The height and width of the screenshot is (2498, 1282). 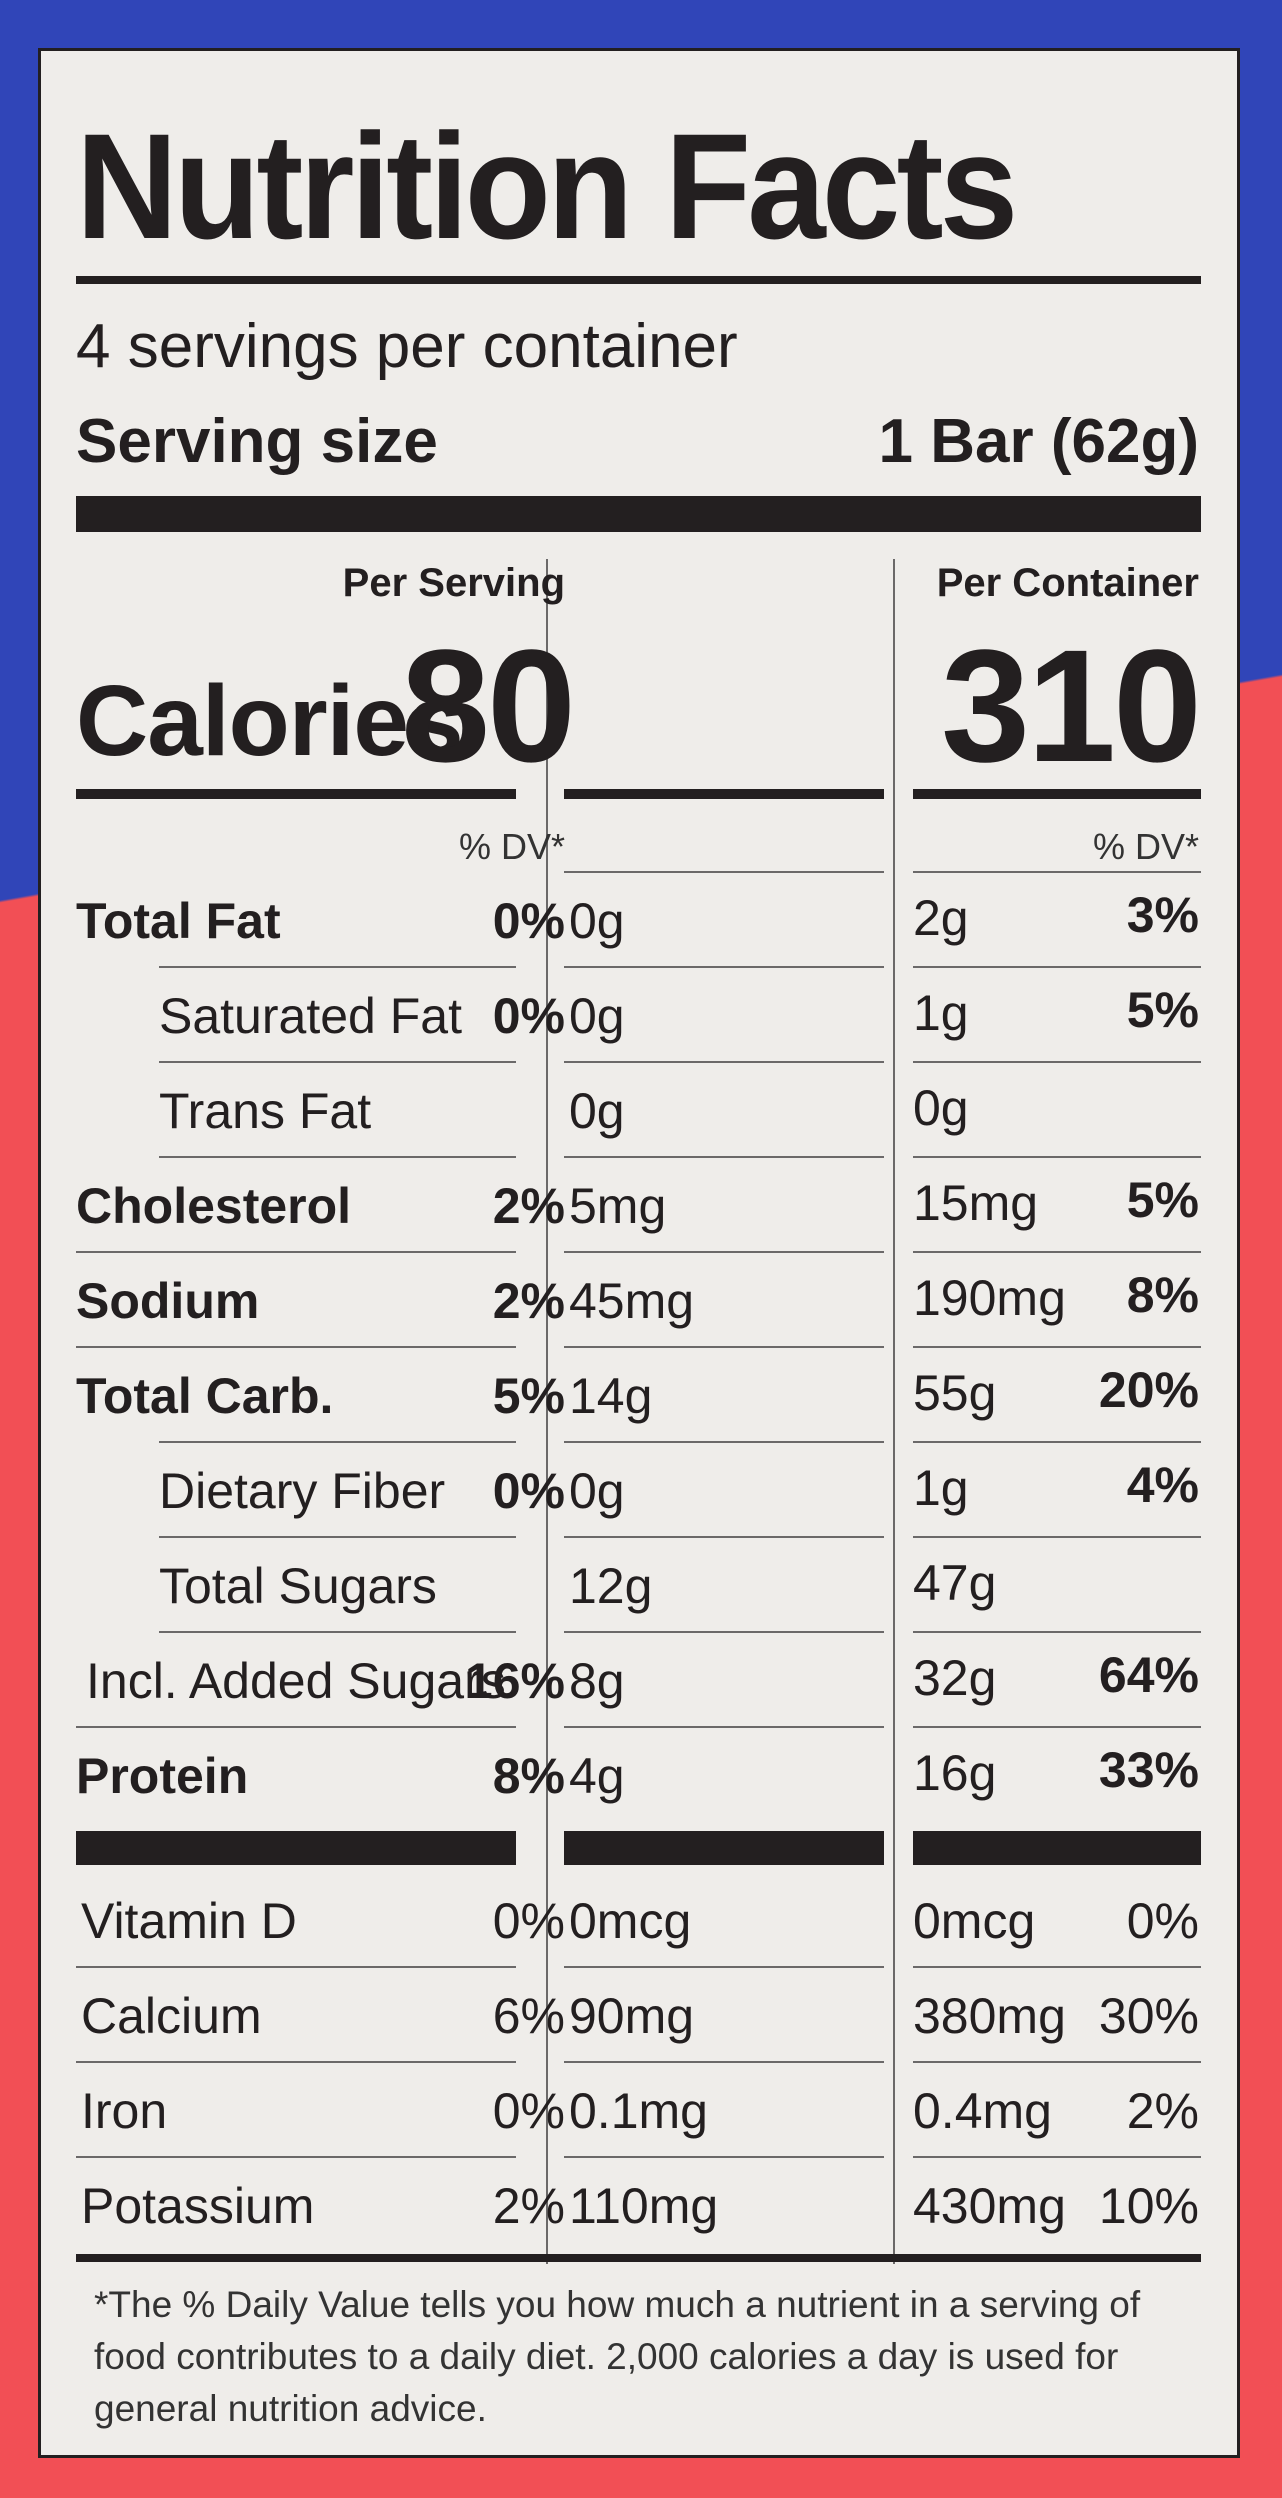 What do you see at coordinates (638, 280) in the screenshot?
I see `title-rule` at bounding box center [638, 280].